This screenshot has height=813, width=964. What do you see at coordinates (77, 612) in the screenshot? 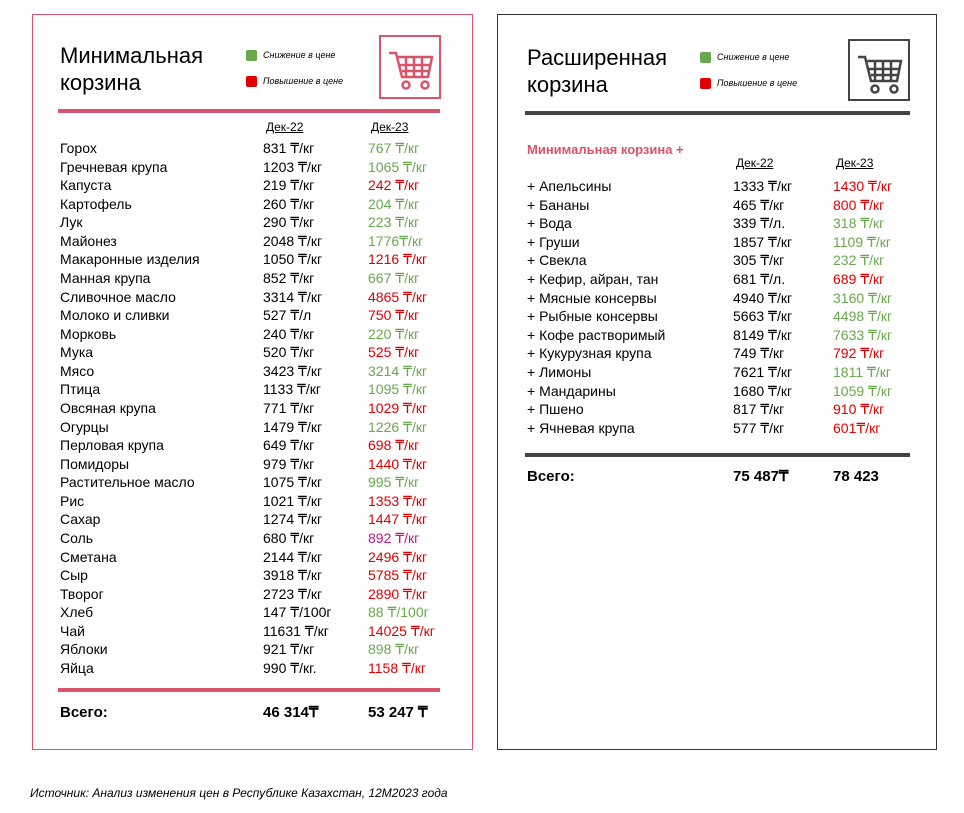
I see `item-name: Хлеб` at bounding box center [77, 612].